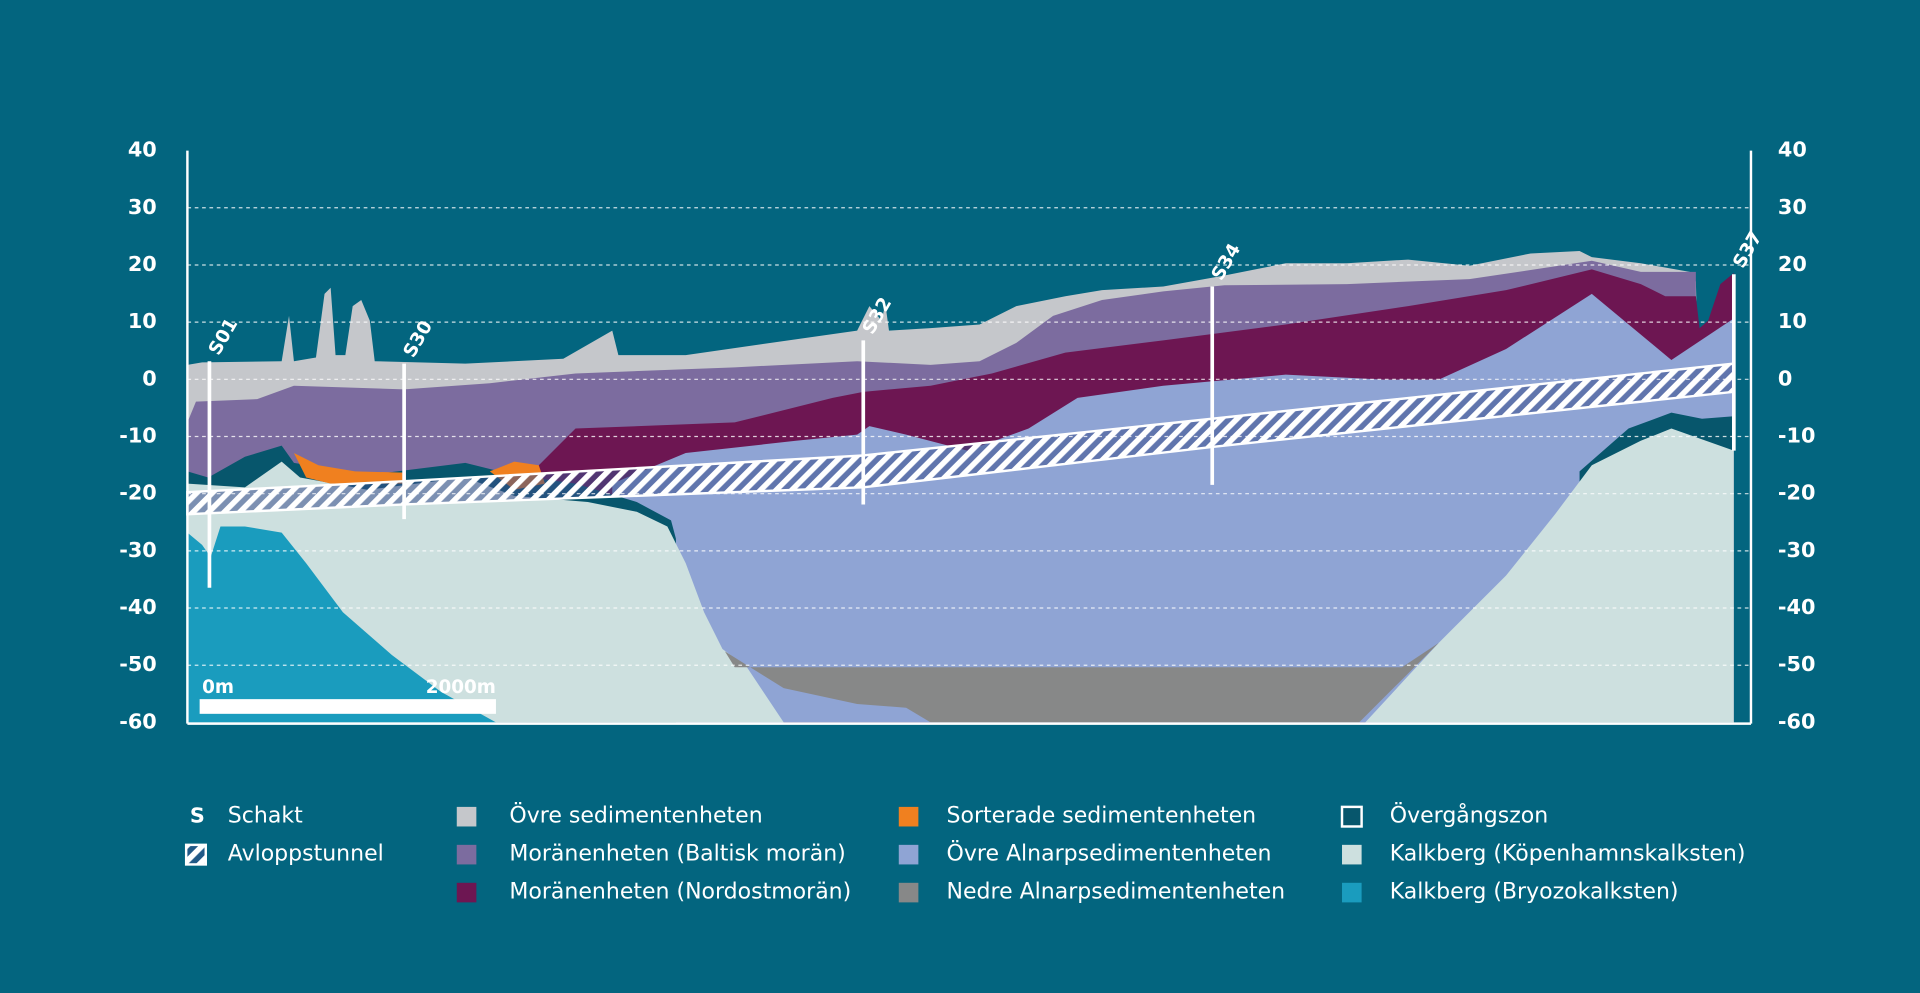  Describe the element at coordinates (1748, 250) in the screenshot. I see `shaft-label: S37` at that location.